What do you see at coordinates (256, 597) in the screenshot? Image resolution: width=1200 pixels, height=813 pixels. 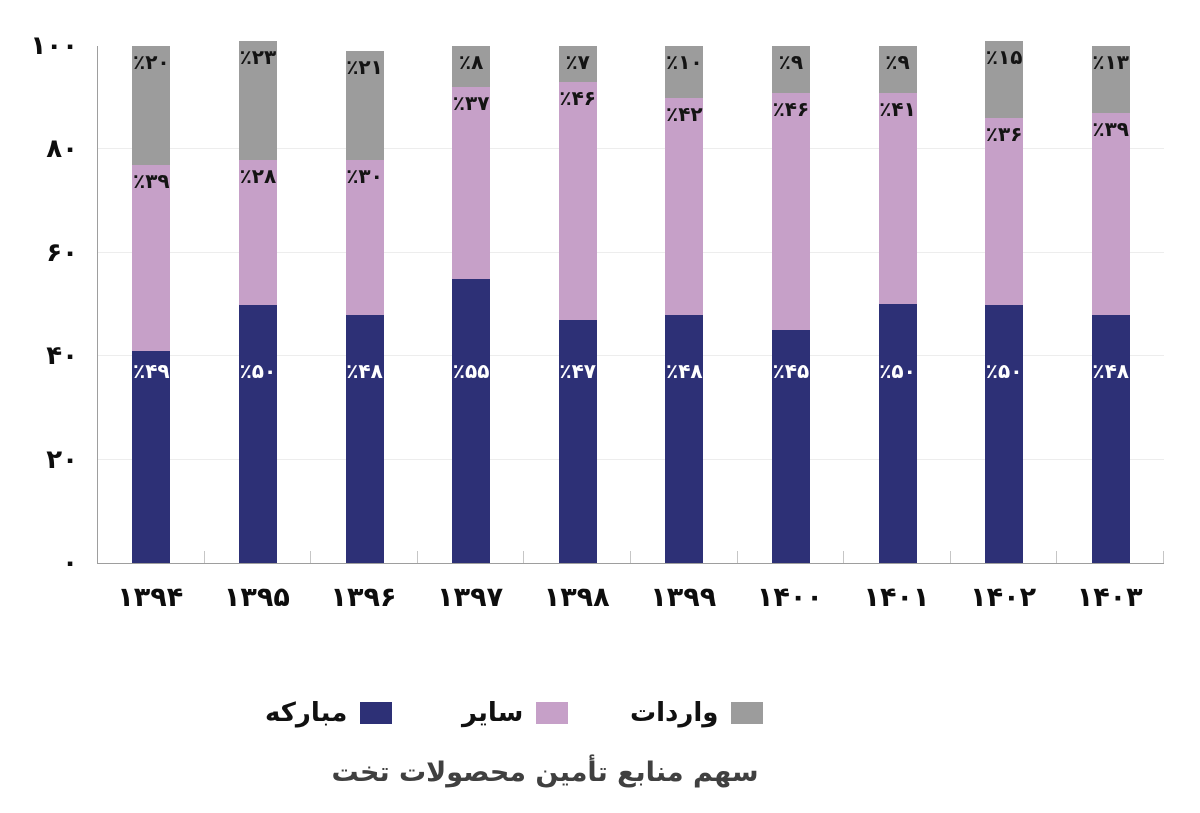 I see `x-axis-label-1395: ۱۳۹۵` at bounding box center [256, 597].